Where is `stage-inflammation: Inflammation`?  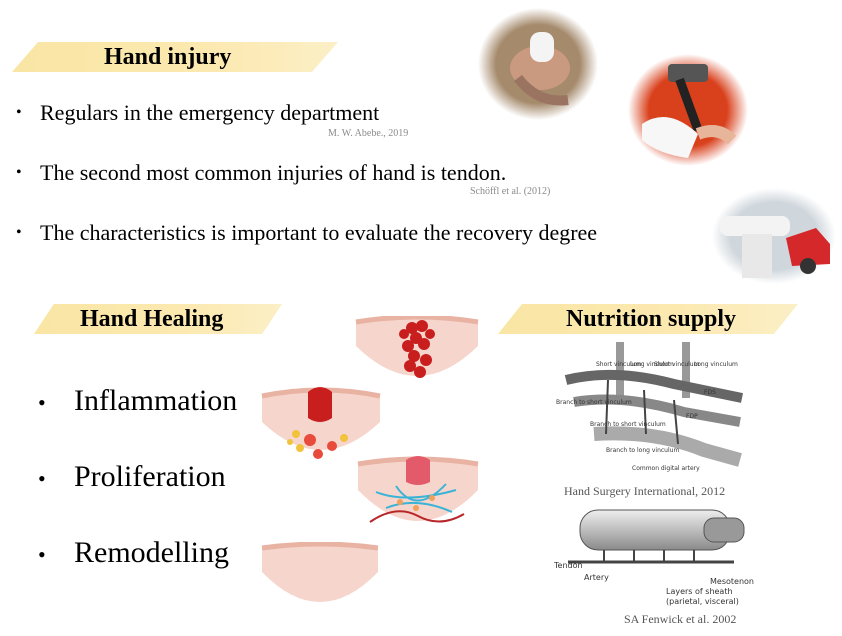 stage-inflammation: Inflammation is located at coordinates (156, 400).